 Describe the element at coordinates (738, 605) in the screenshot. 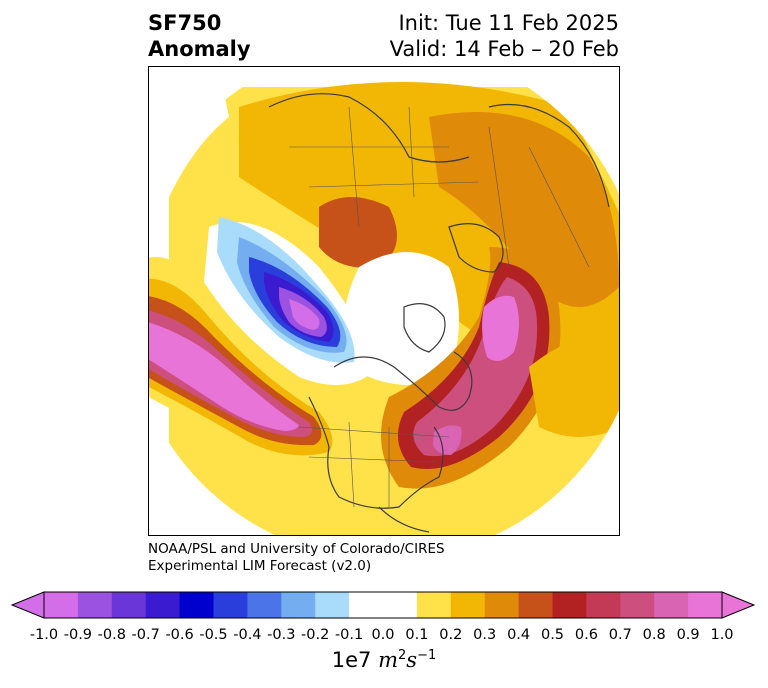

I see `colorbar-arrow-right` at that location.